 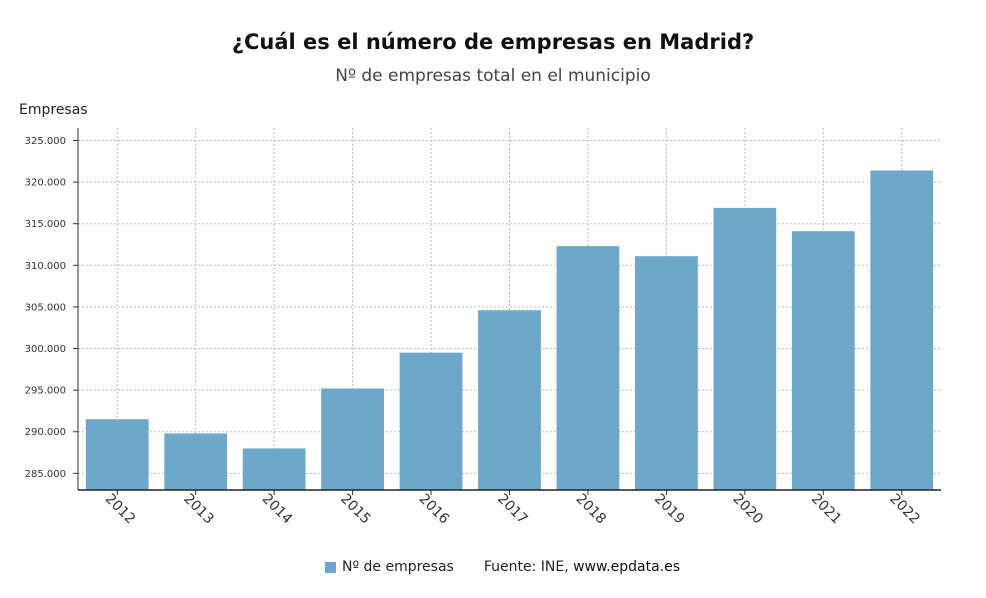 What do you see at coordinates (904, 509) in the screenshot?
I see `x-tick-label: 2022` at bounding box center [904, 509].